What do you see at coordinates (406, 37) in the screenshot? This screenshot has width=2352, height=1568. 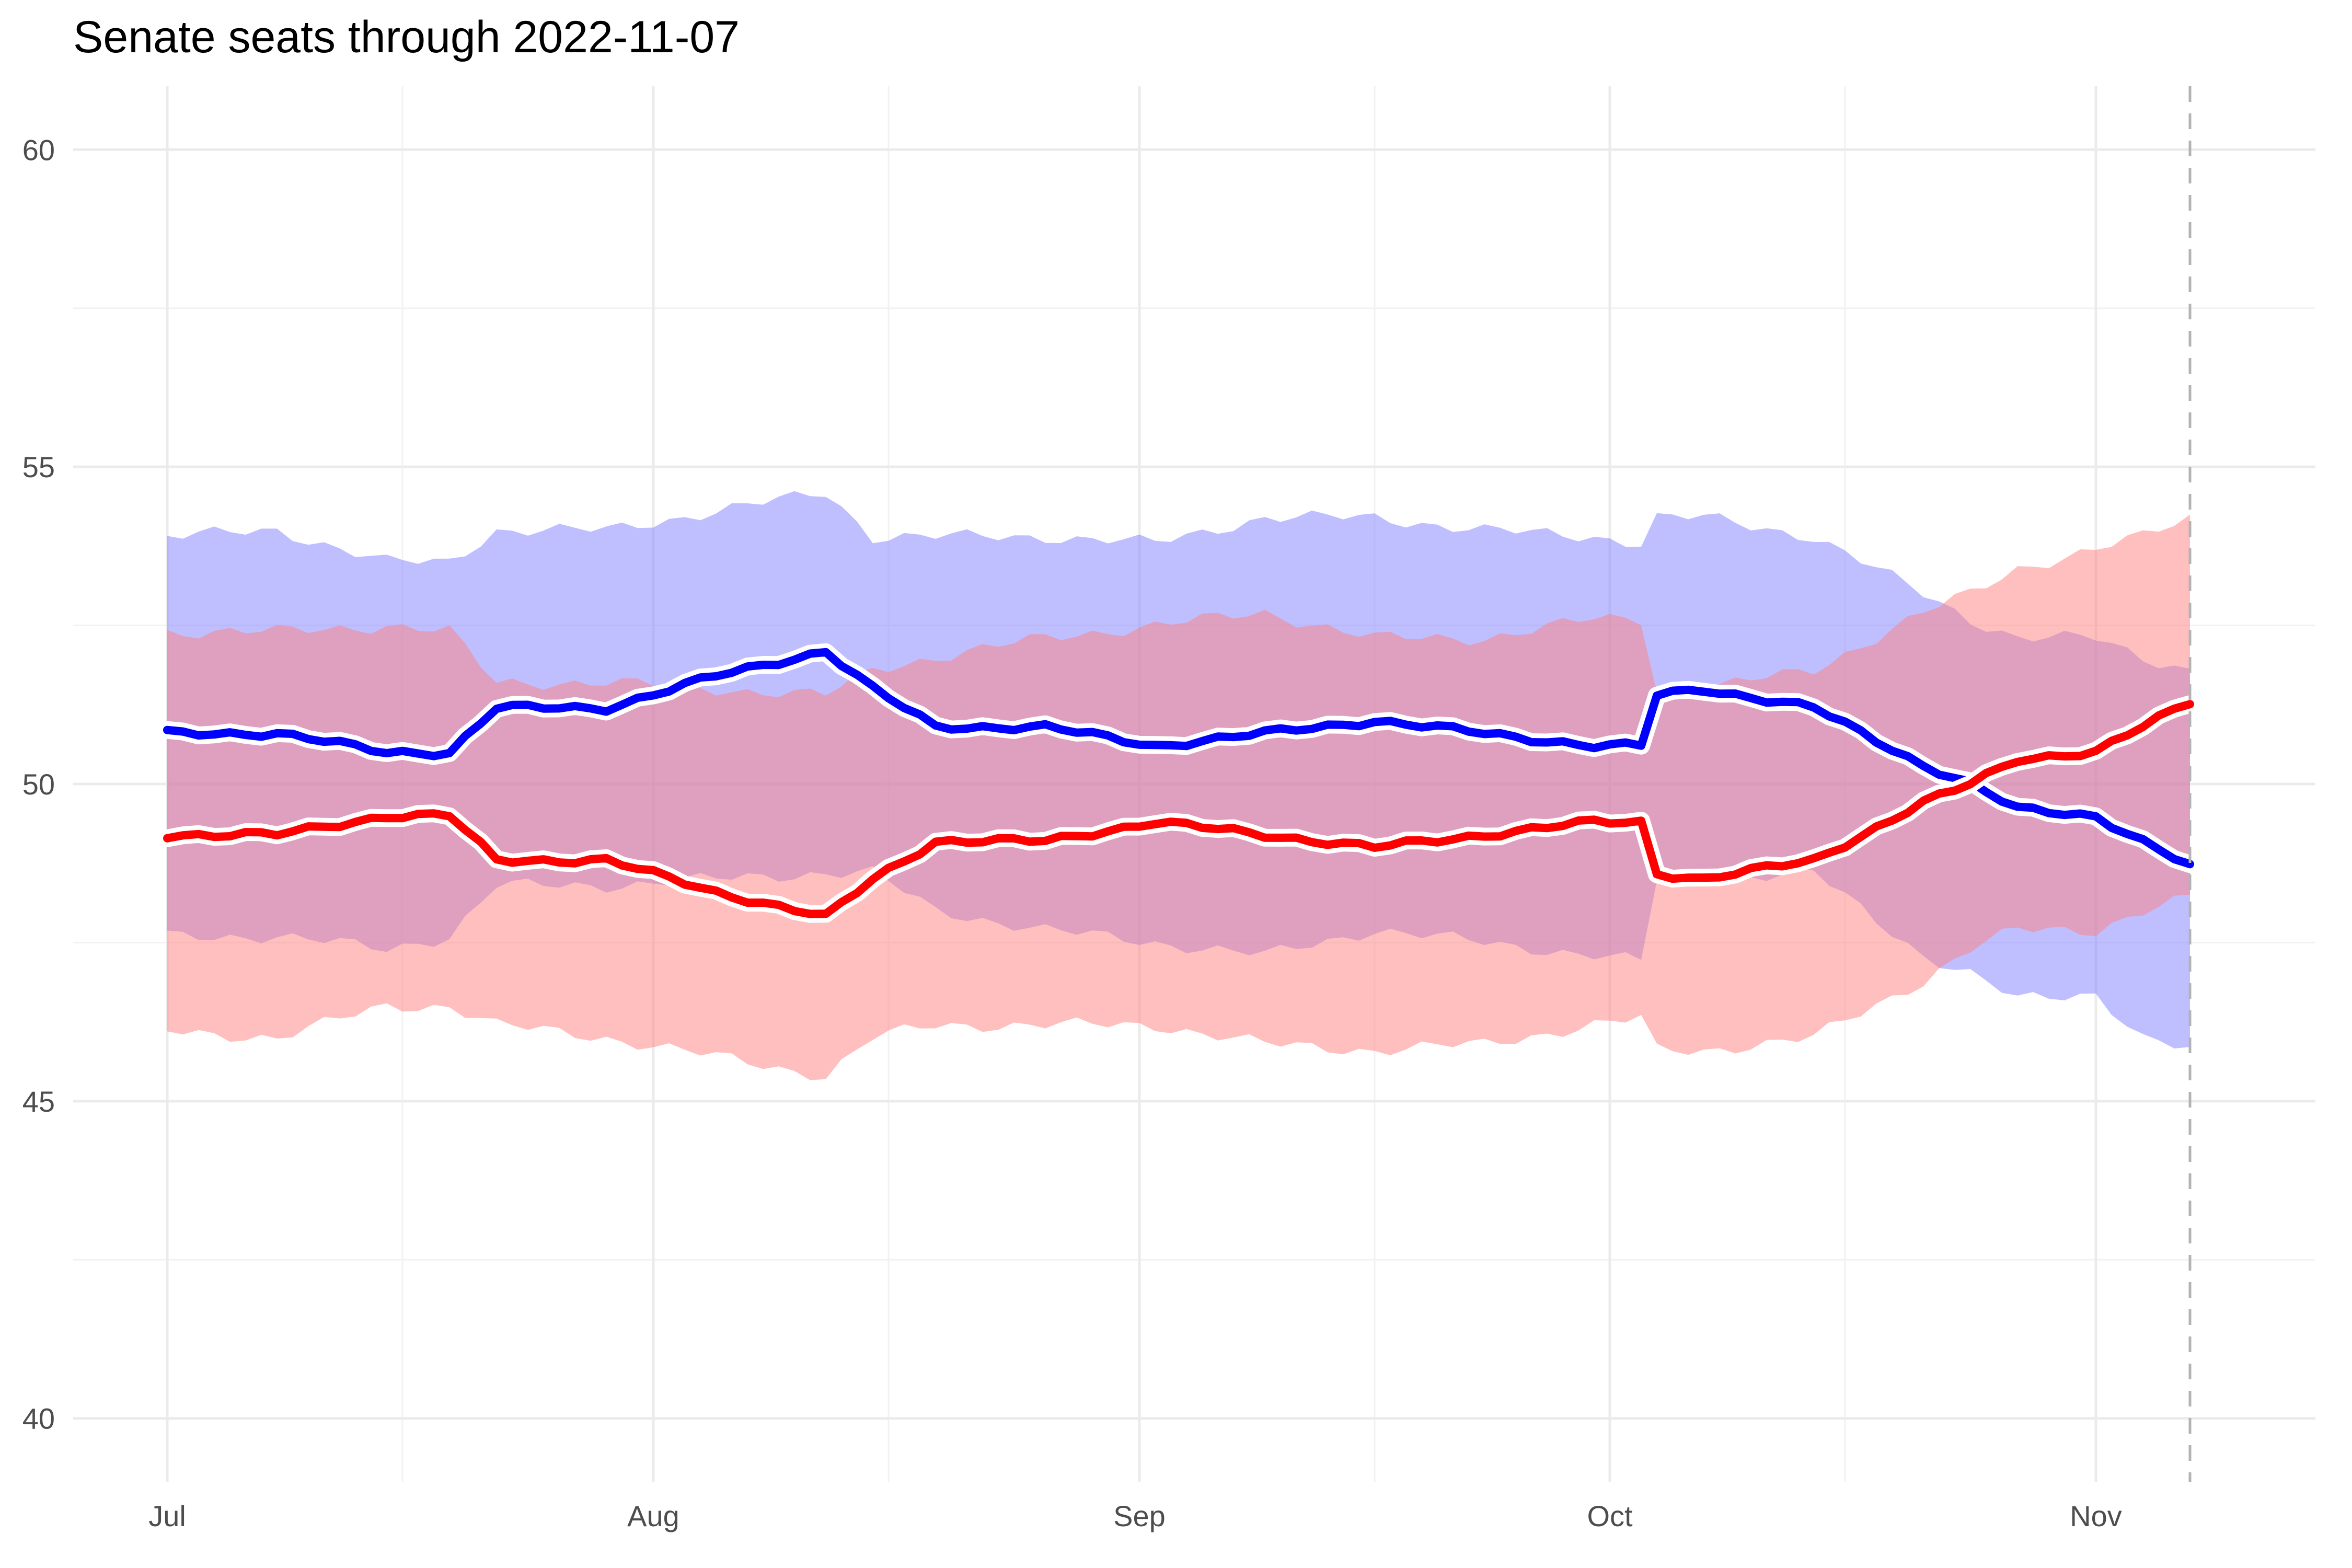 I see `chart-title: Senate seats through 2022-11-07` at bounding box center [406, 37].